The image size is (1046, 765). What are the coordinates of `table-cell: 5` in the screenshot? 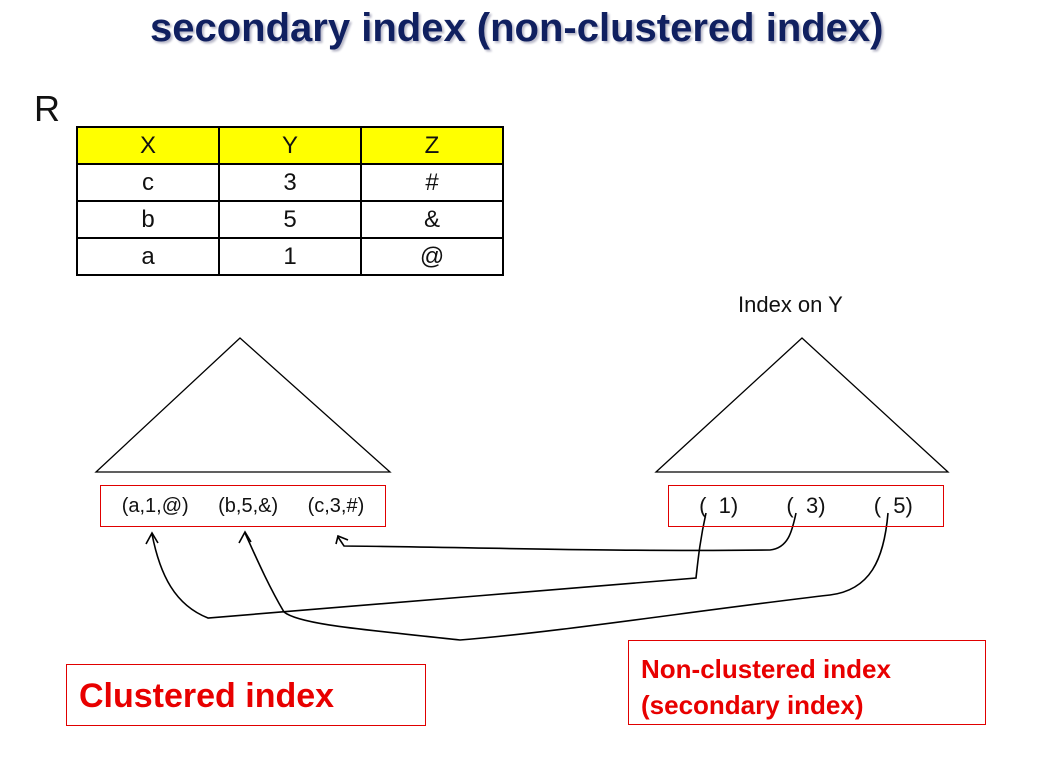 It's located at (290, 219).